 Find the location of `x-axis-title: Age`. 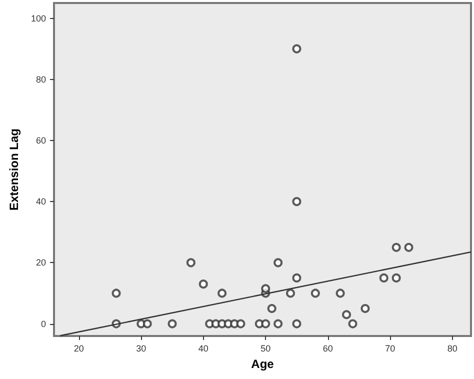

x-axis-title: Age is located at coordinates (262, 364).